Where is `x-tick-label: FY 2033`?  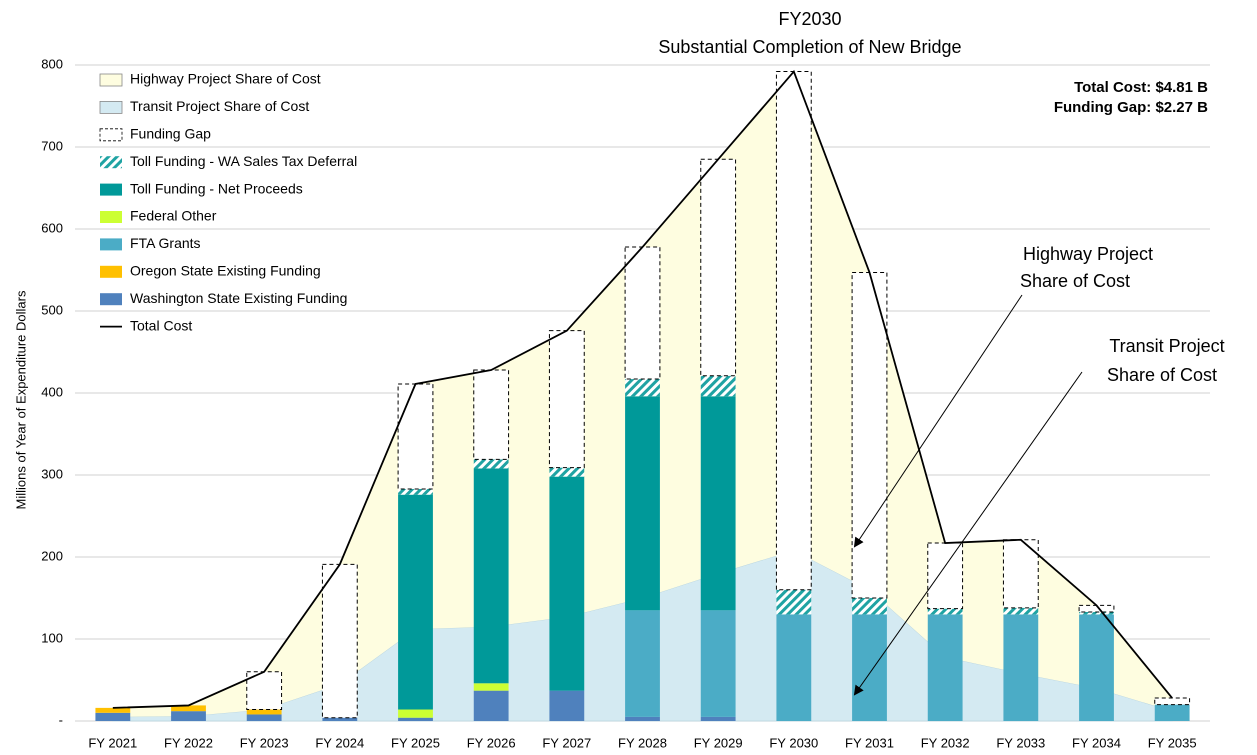
x-tick-label: FY 2033 is located at coordinates (1020, 742).